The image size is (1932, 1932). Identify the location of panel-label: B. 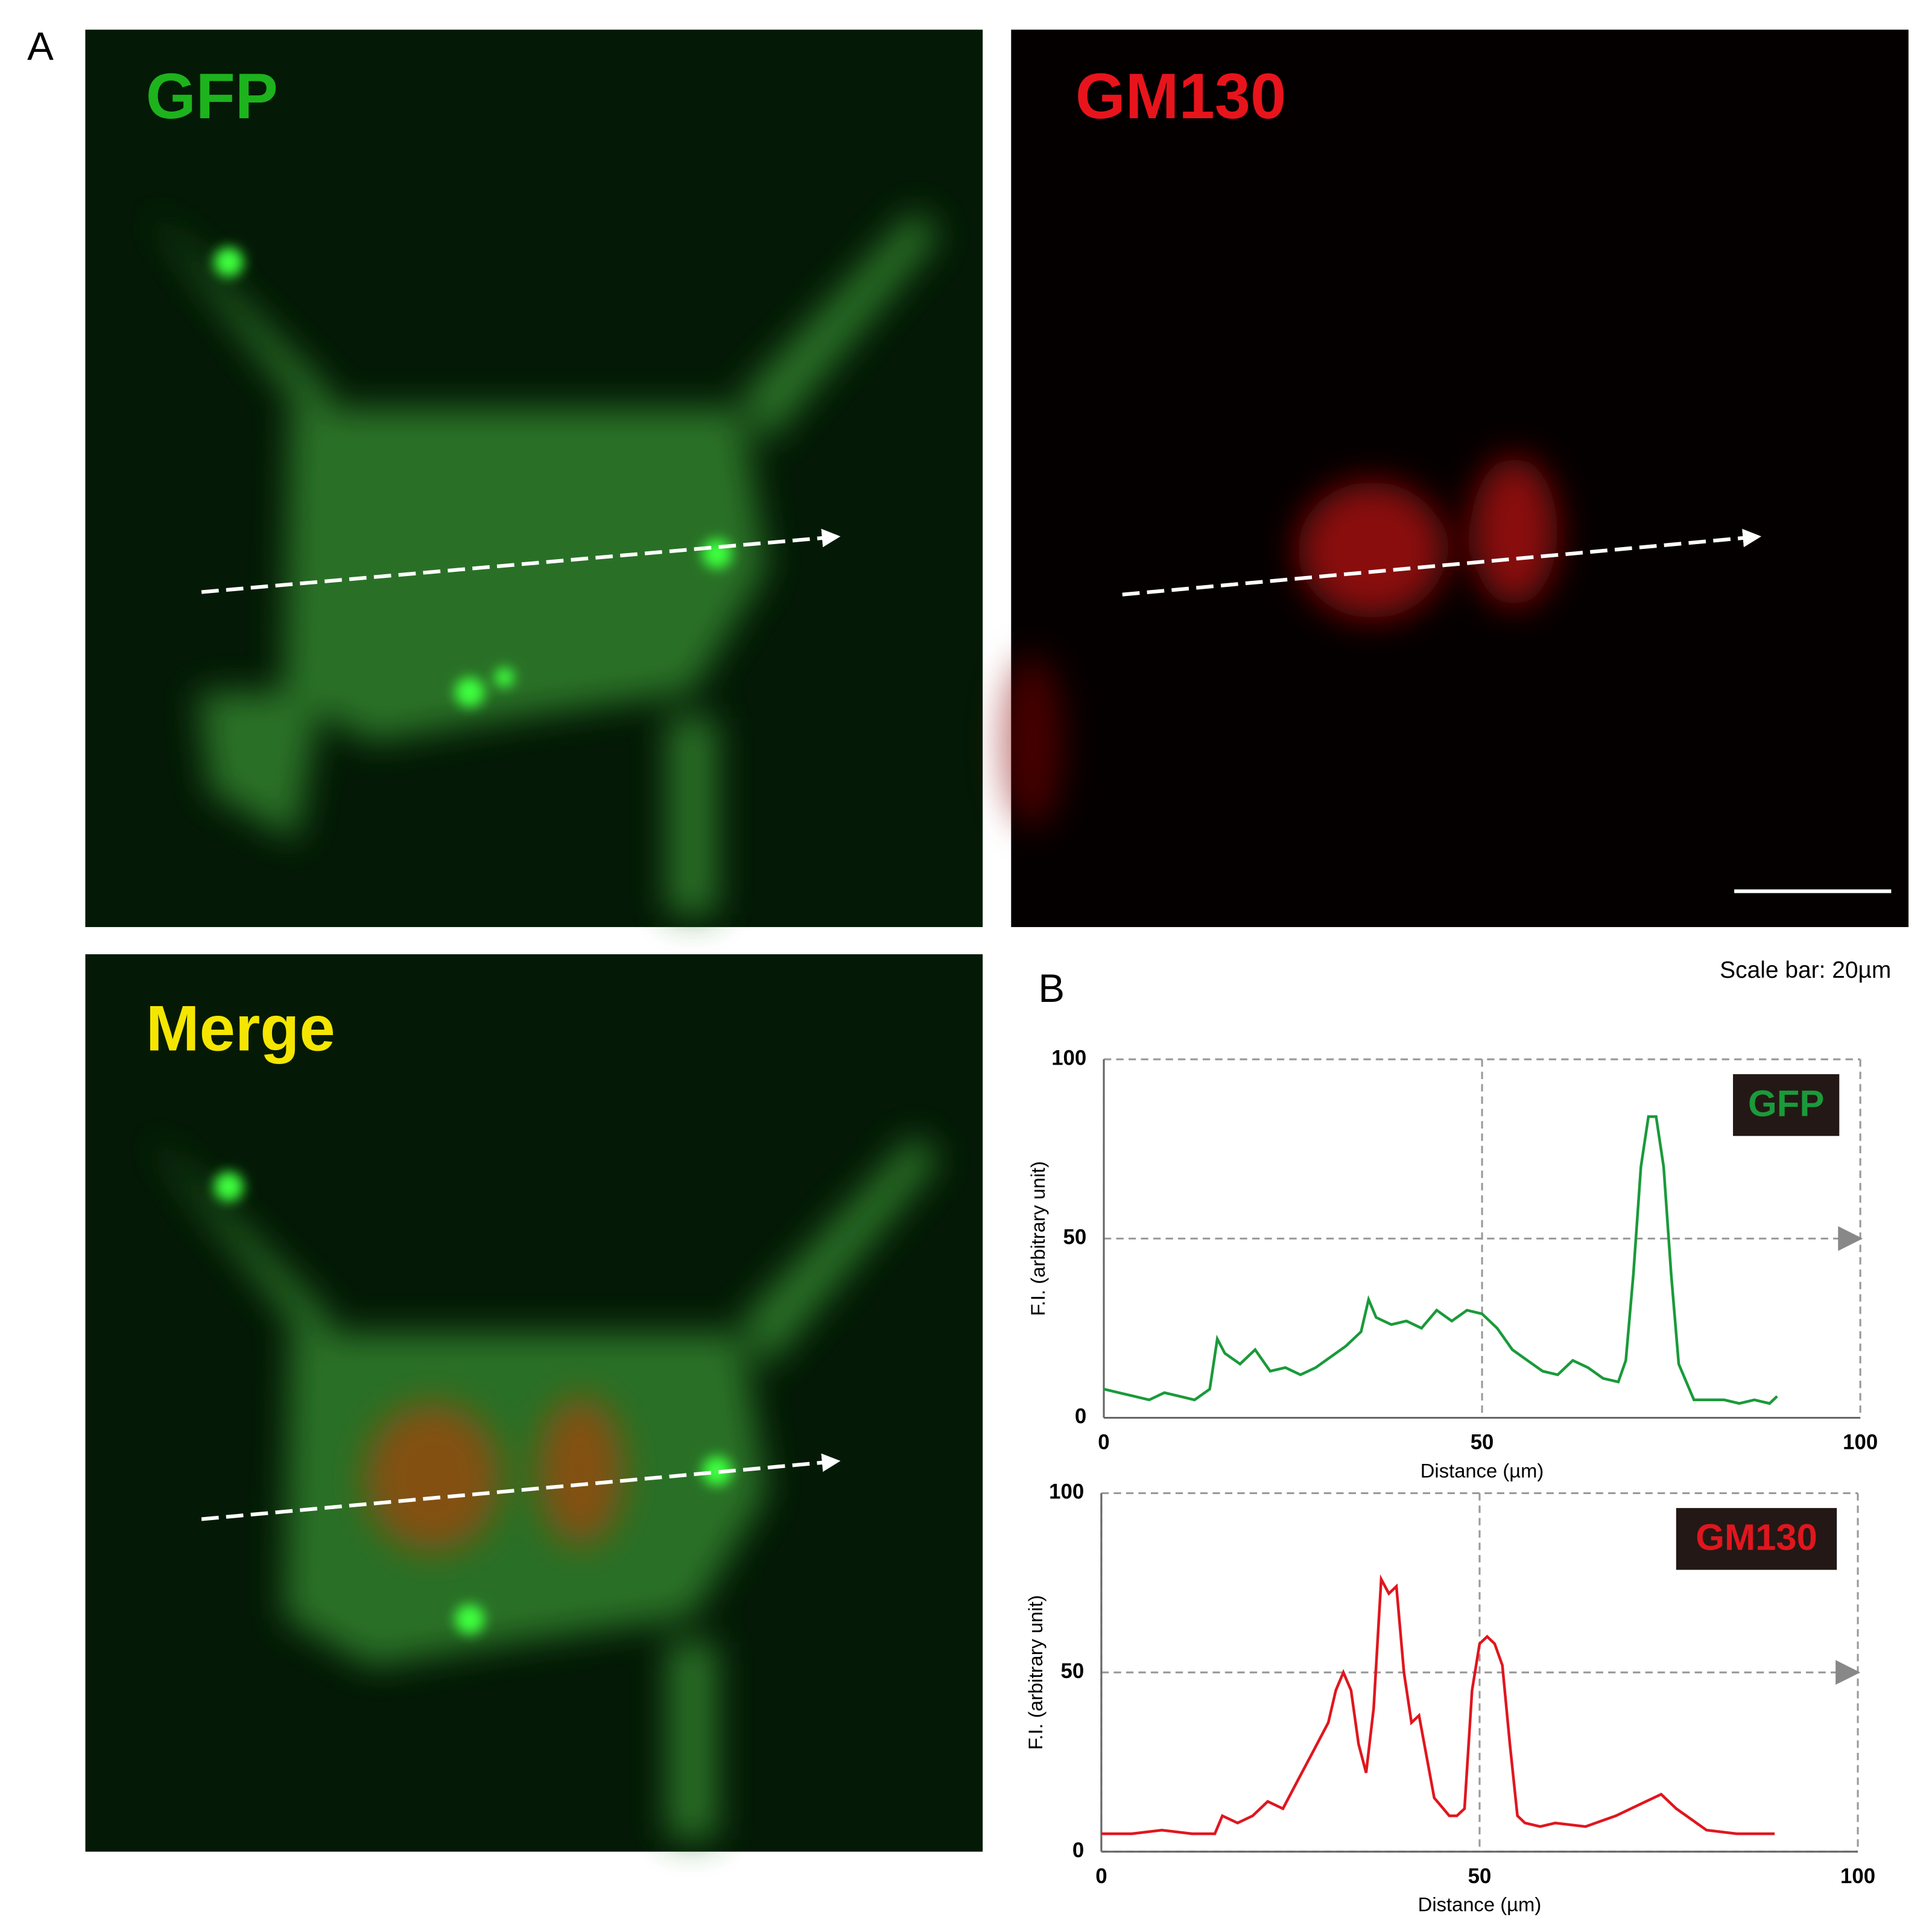
(1051, 988).